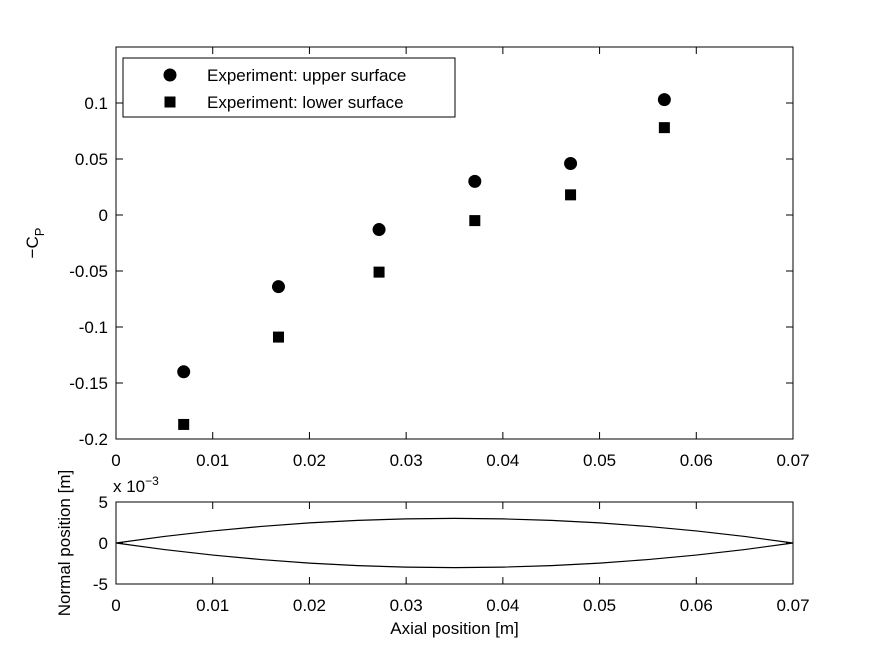 The image size is (875, 658). Describe the element at coordinates (93, 327) in the screenshot. I see `y-tick-label: -0.1` at that location.